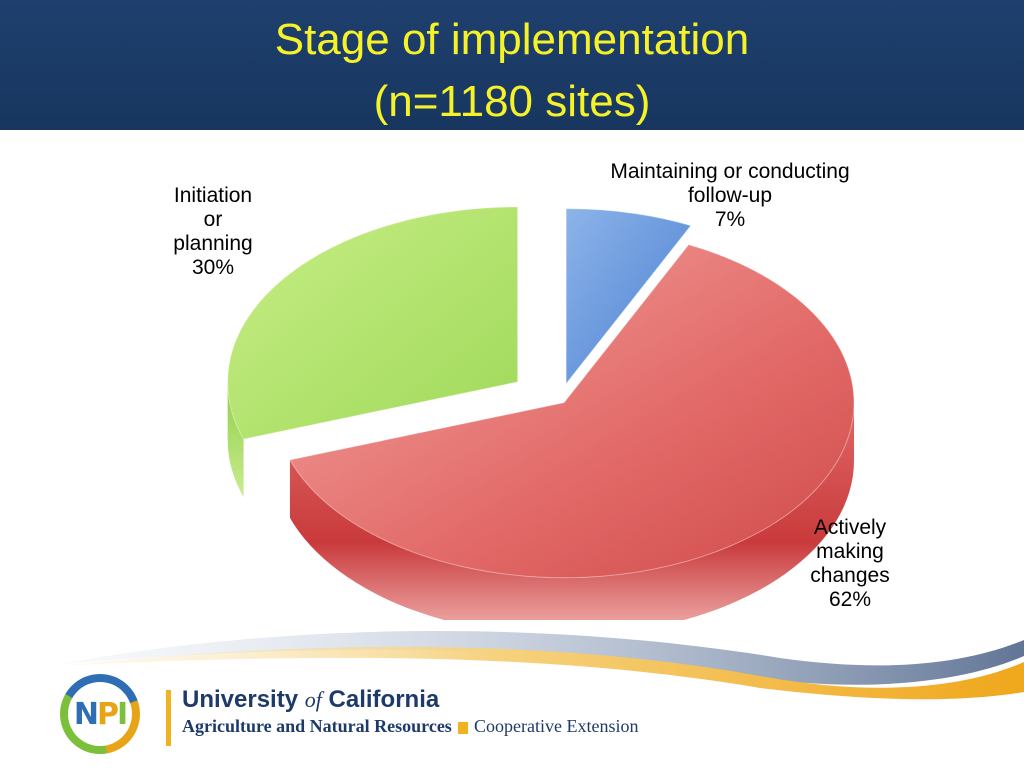 The image size is (1024, 768). What do you see at coordinates (463, 728) in the screenshot?
I see `extension-marker` at bounding box center [463, 728].